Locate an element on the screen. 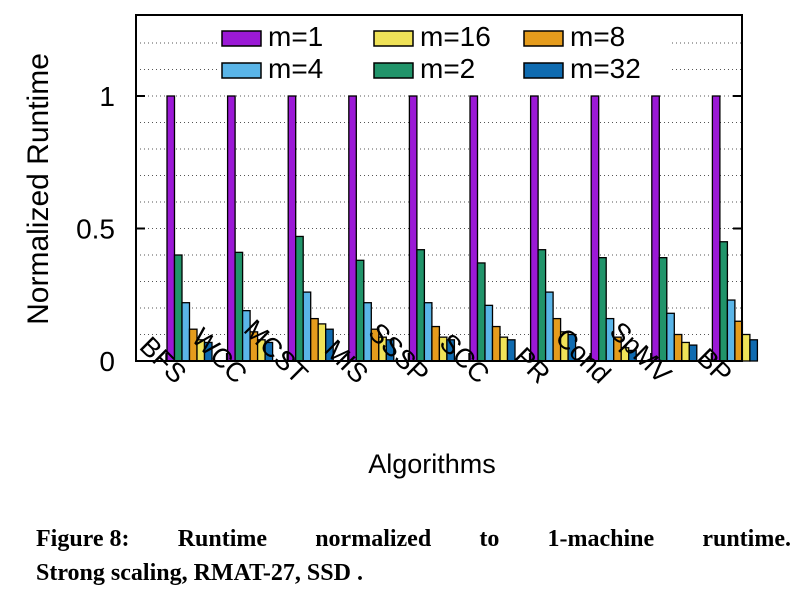 The height and width of the screenshot is (609, 809). bar-m1-cond is located at coordinates (595, 228).